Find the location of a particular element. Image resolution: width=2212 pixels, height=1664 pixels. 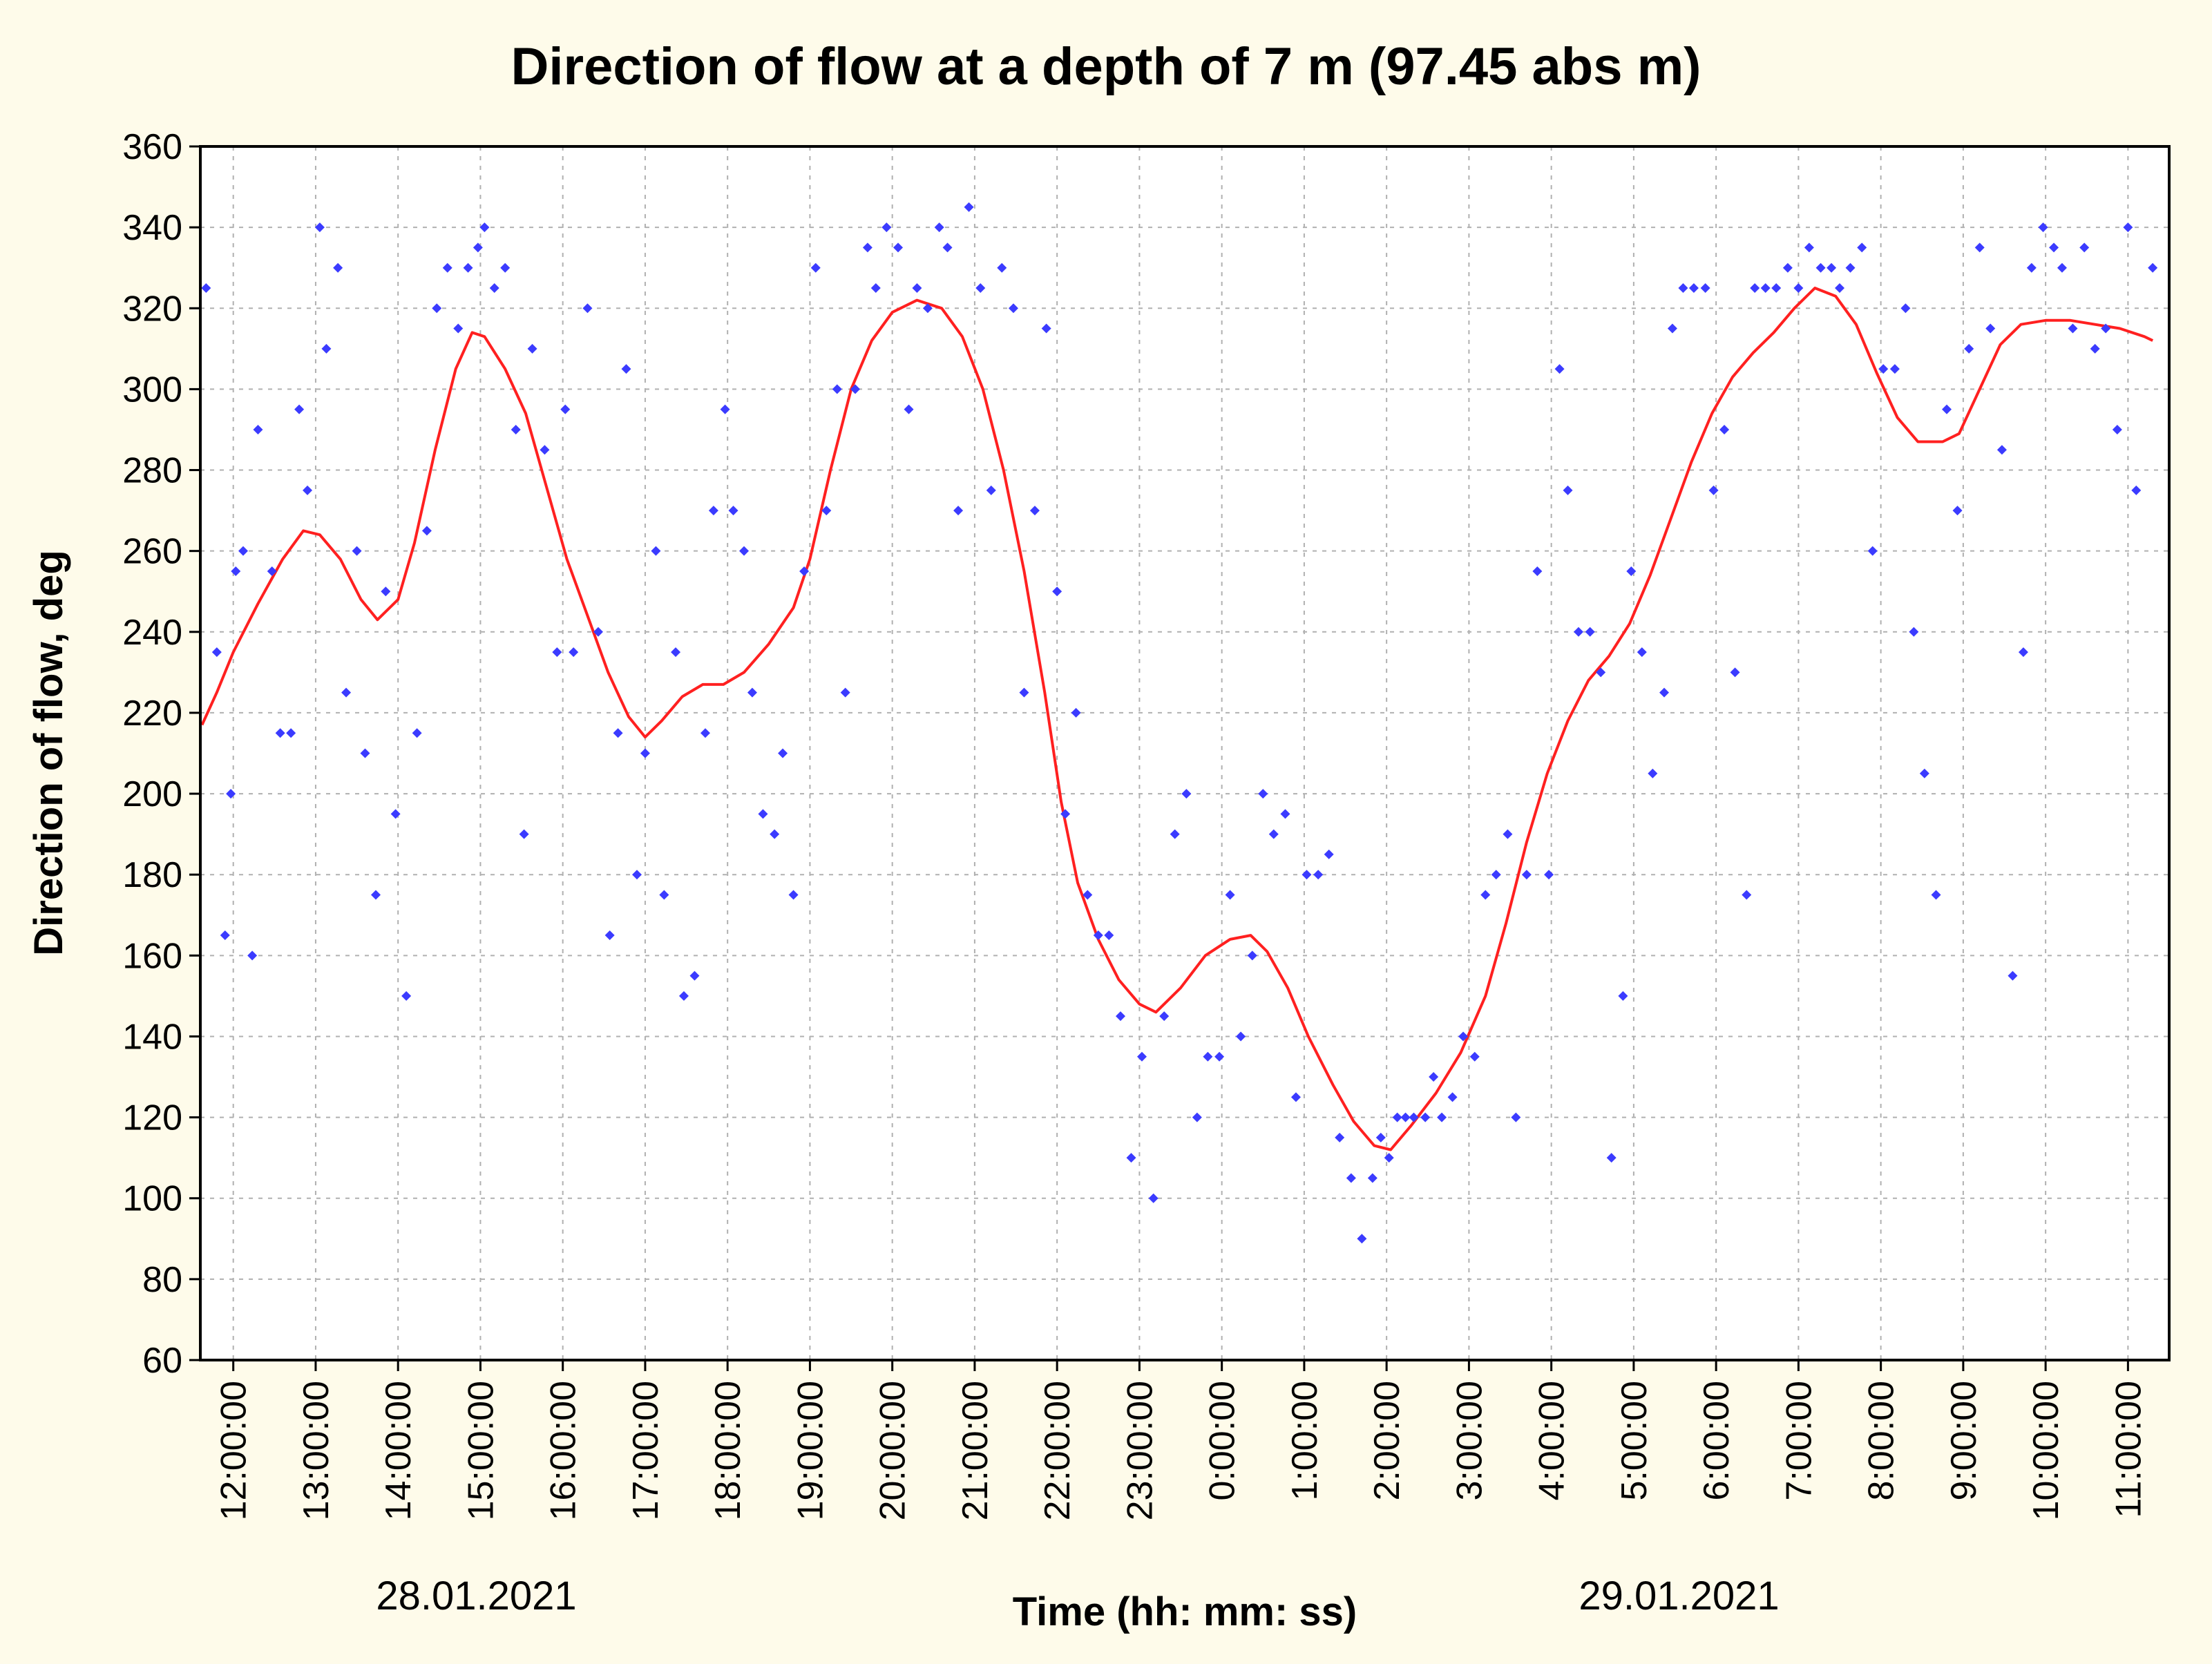

y-tick-label: 340 is located at coordinates (152, 228).